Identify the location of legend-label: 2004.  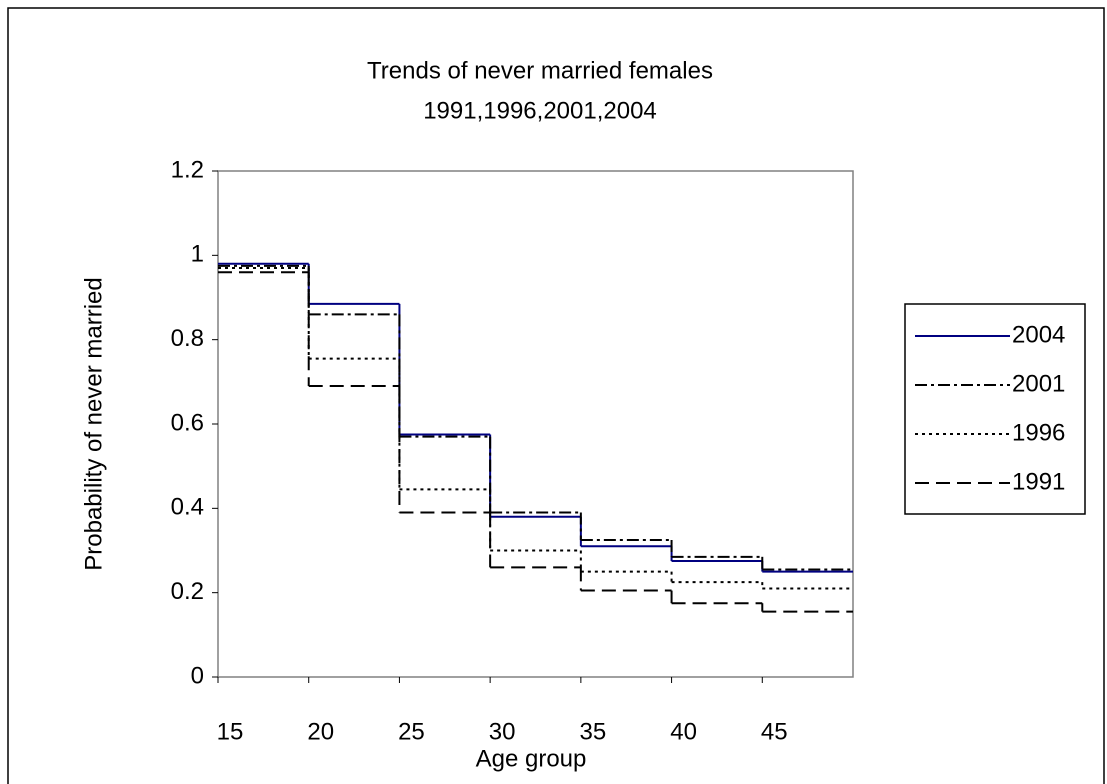
(1038, 334).